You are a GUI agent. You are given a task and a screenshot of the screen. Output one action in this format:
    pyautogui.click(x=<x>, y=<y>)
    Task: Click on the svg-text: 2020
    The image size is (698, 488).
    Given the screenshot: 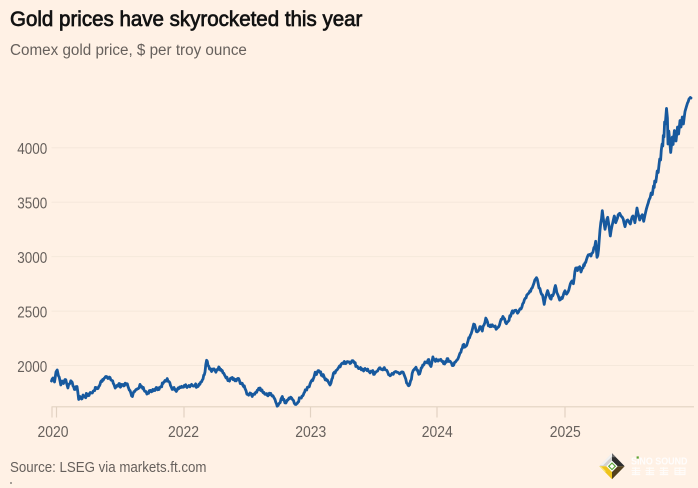 What is the action you would take?
    pyautogui.click(x=53, y=432)
    